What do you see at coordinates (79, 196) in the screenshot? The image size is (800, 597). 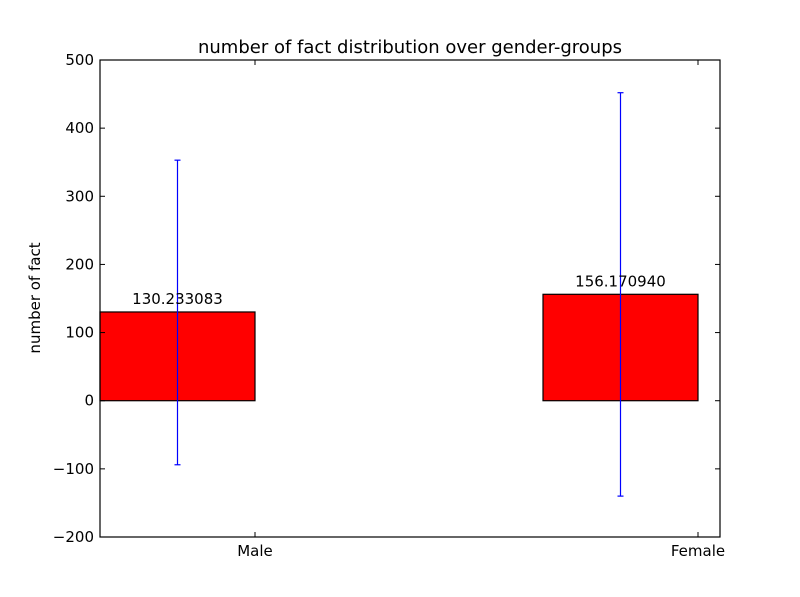 I see `y-tick-label: 300` at bounding box center [79, 196].